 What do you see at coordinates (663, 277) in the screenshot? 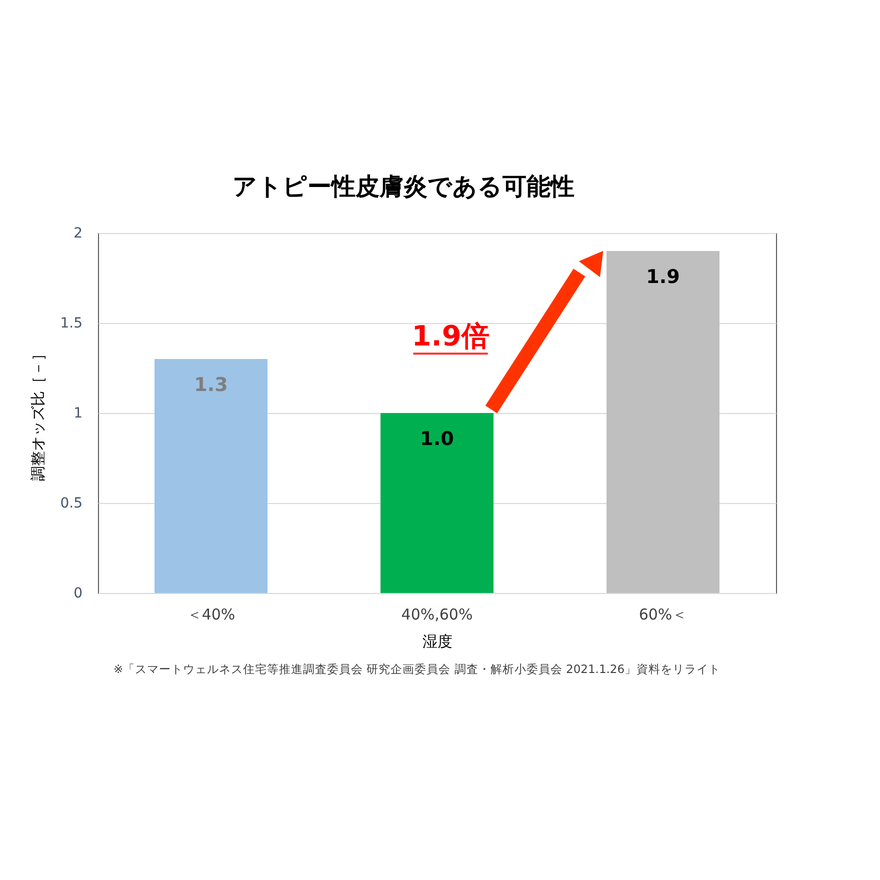
I see `data-label: 1.9` at bounding box center [663, 277].